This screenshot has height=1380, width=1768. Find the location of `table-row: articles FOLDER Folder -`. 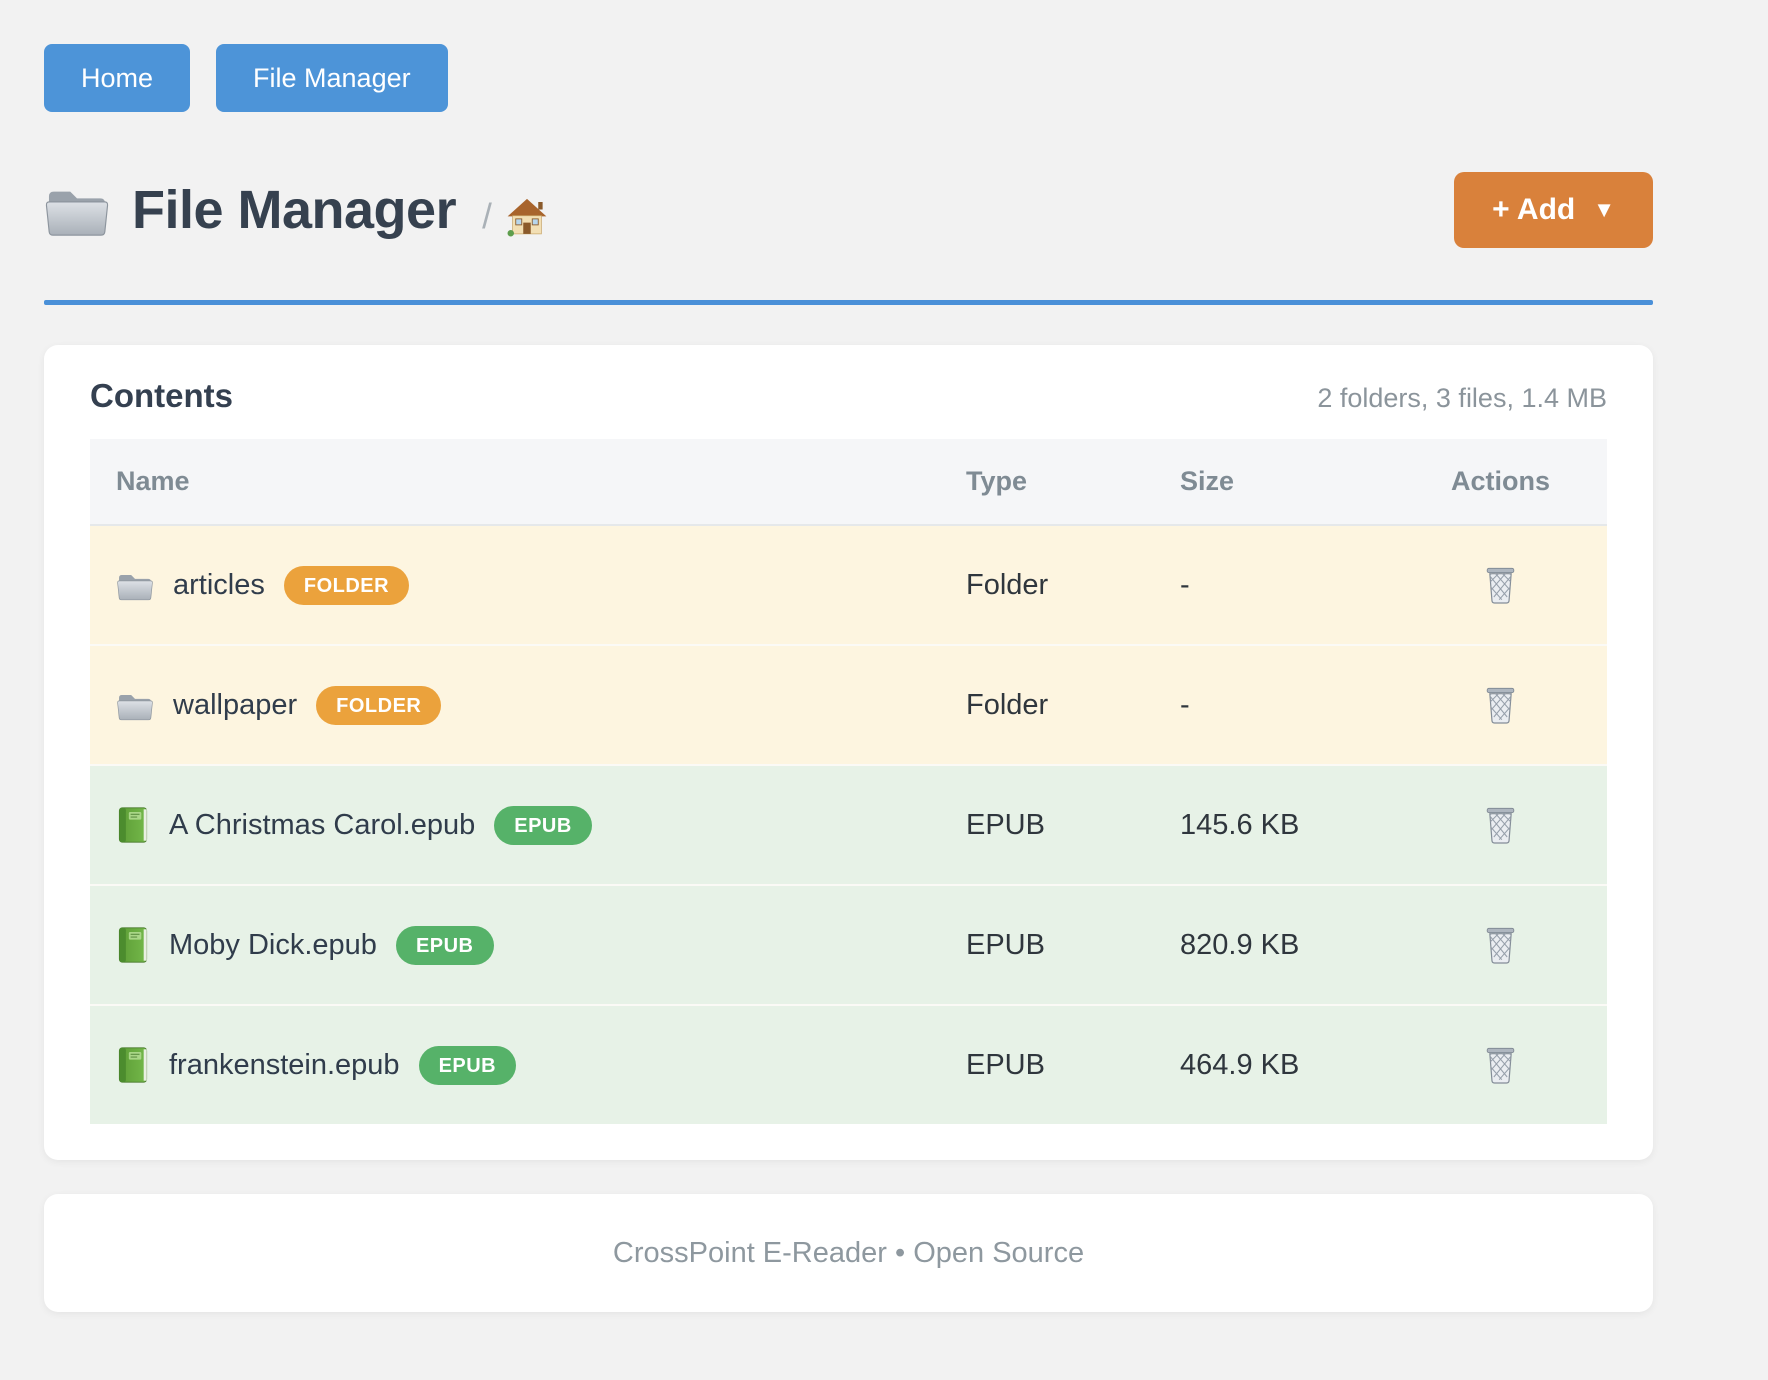

table-row: articles FOLDER Folder - is located at coordinates (848, 585).